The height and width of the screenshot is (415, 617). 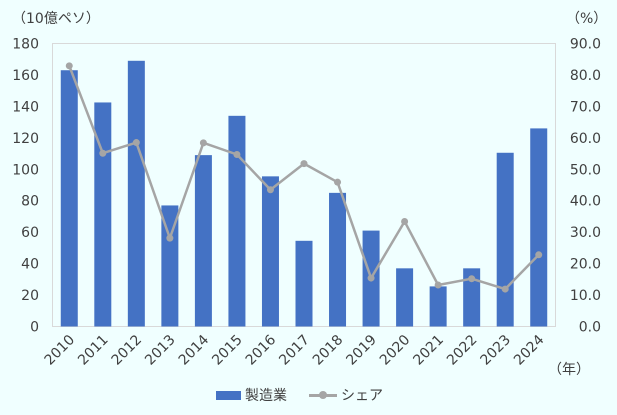 I want to click on share-point-2019, so click(x=371, y=278).